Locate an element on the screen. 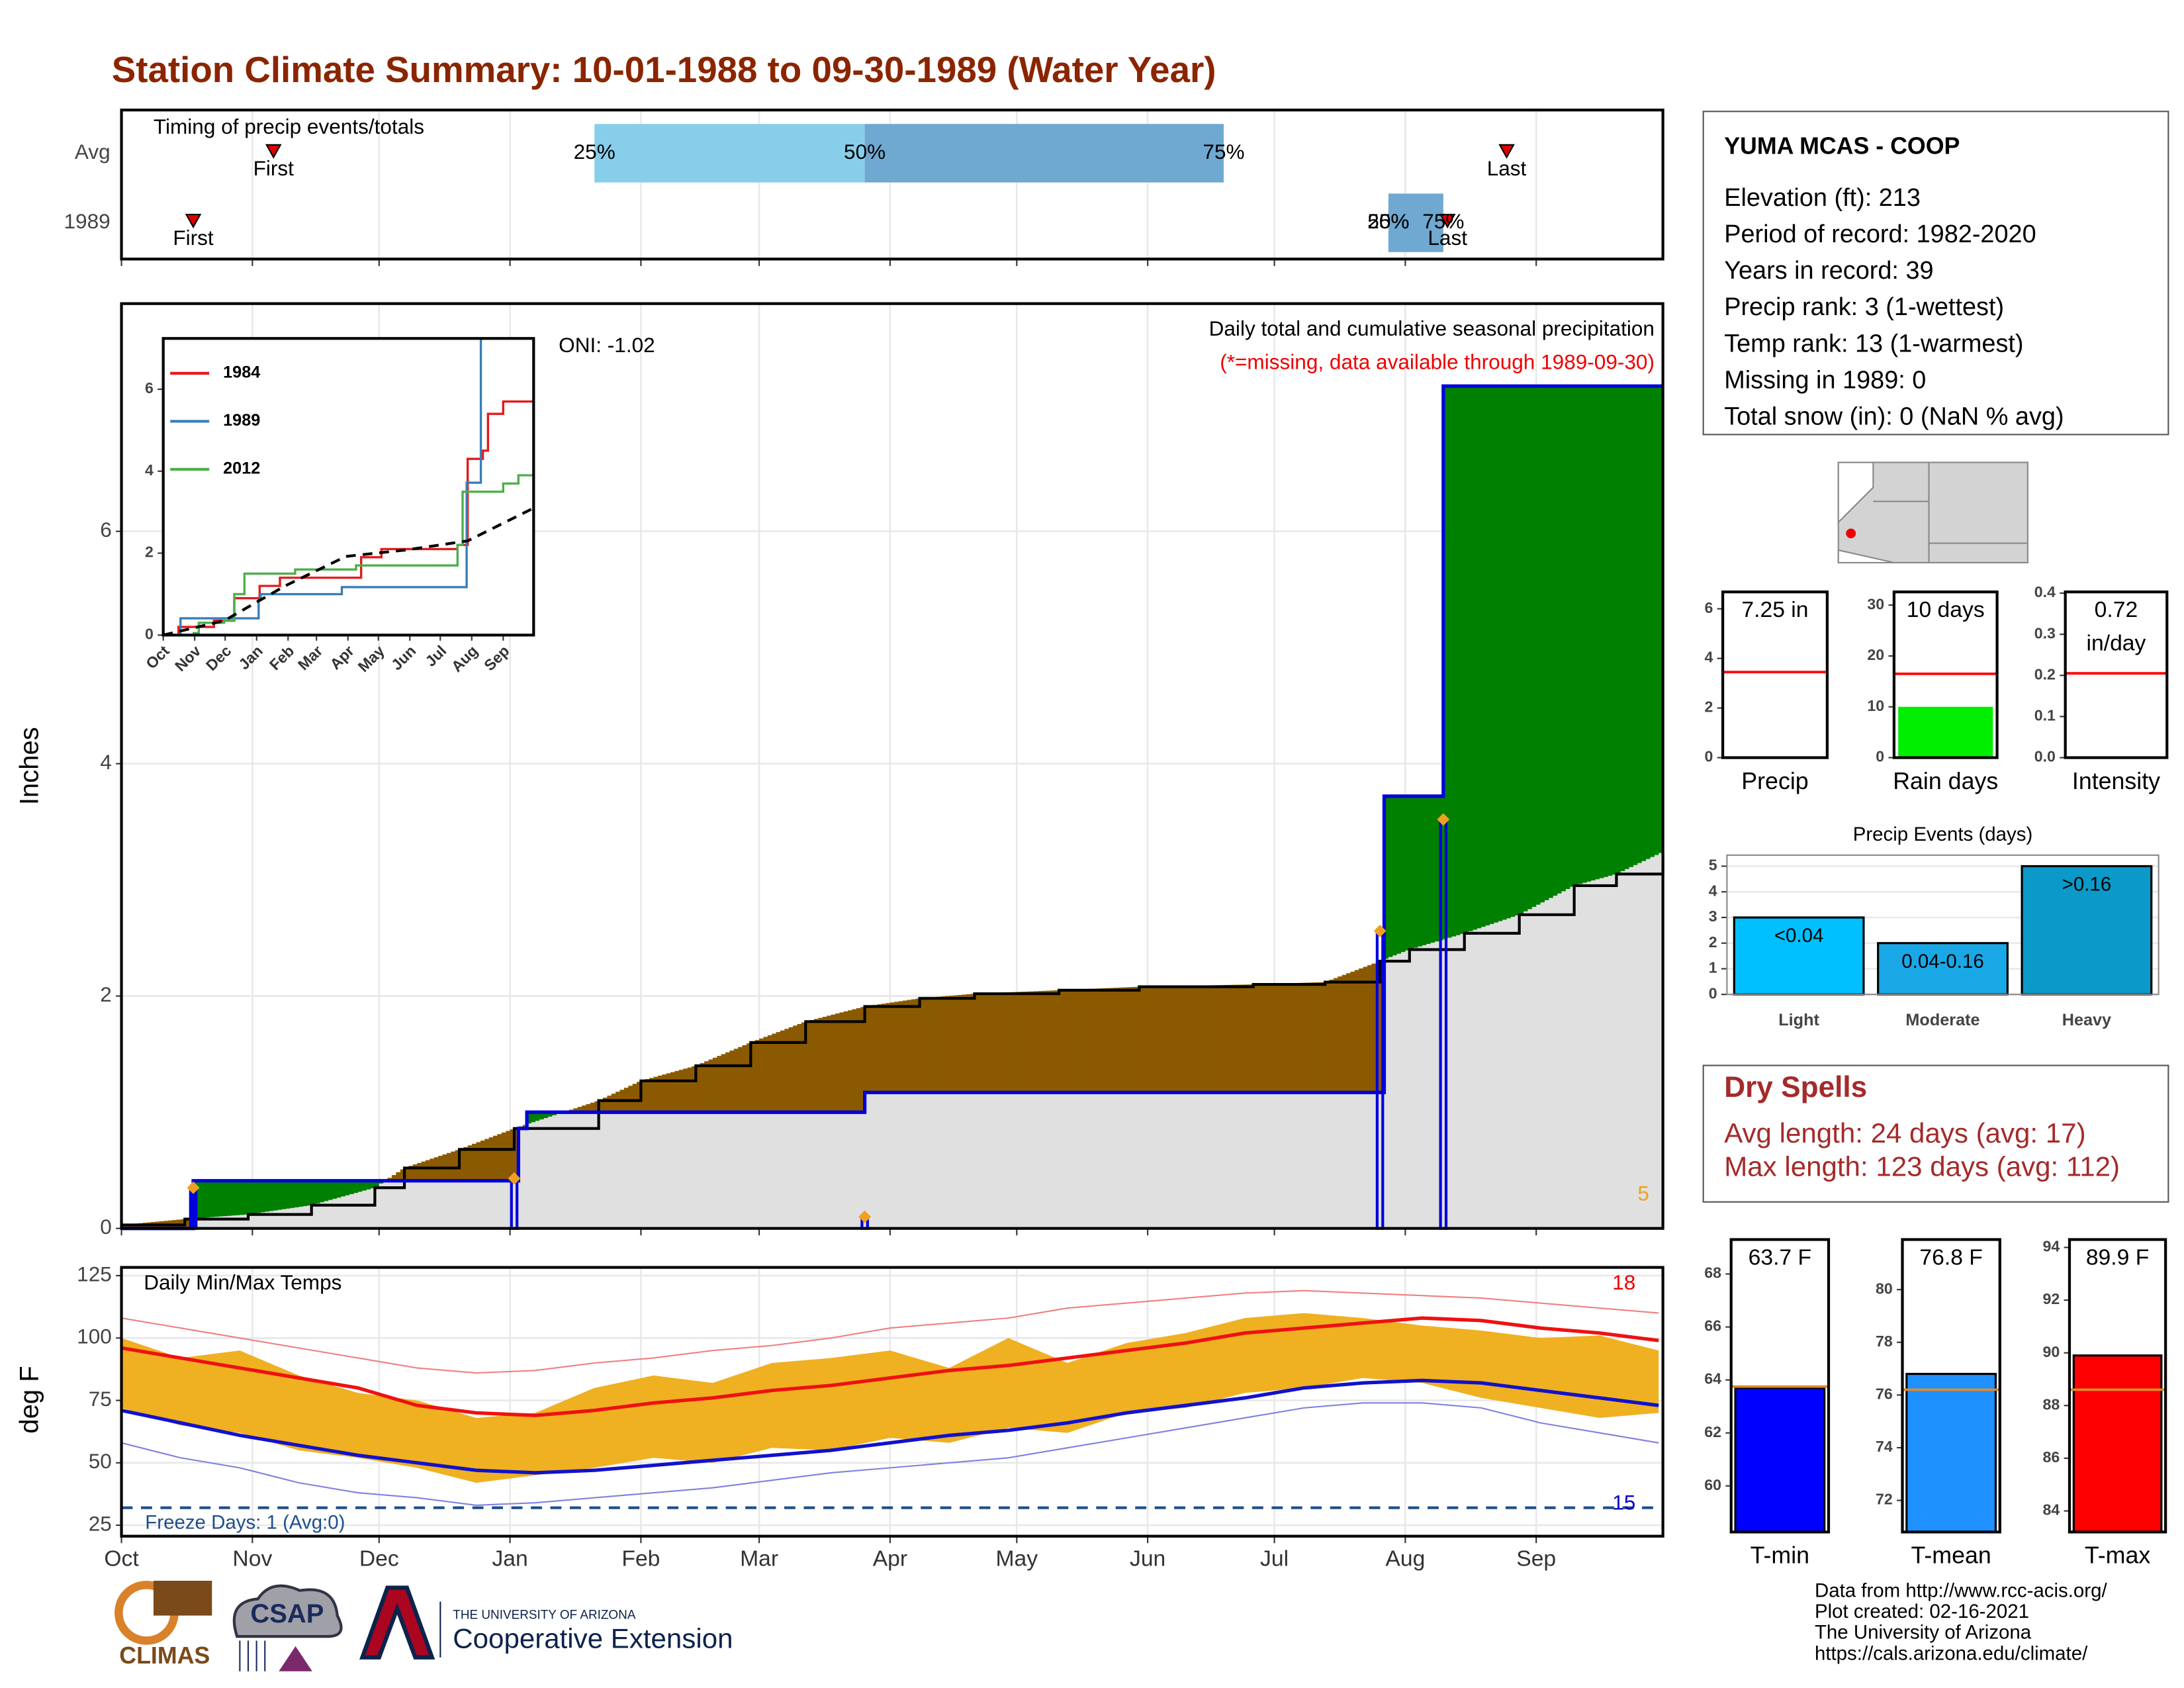 The height and width of the screenshot is (1688, 2184). row-label: Avg is located at coordinates (93, 152).